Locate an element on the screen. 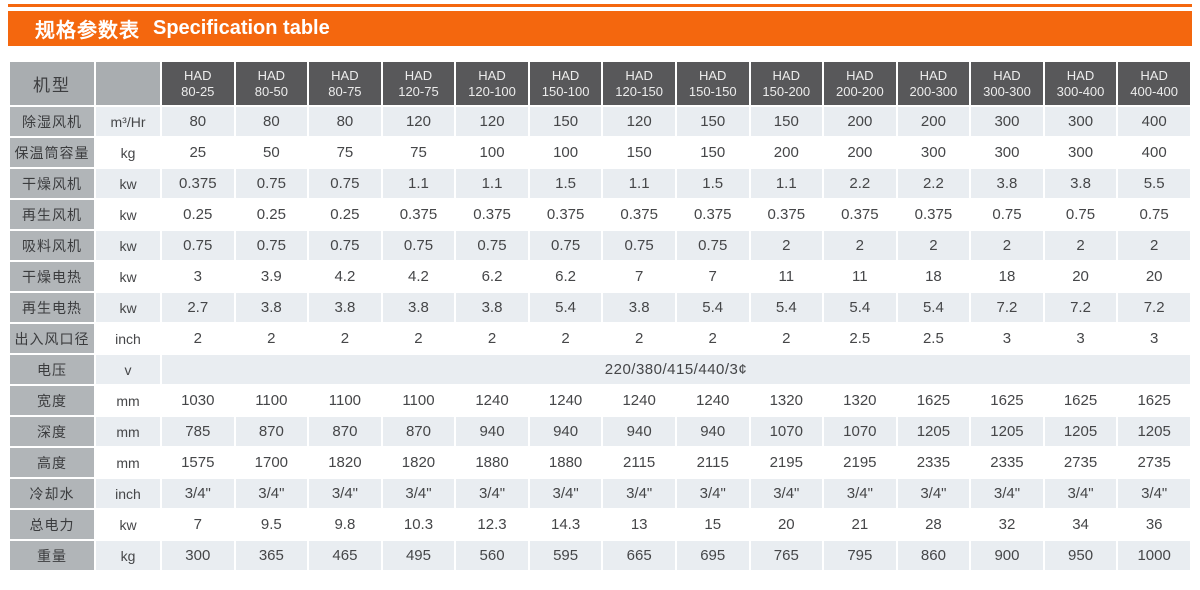 The image size is (1200, 590). value-cell: 1100 is located at coordinates (418, 400).